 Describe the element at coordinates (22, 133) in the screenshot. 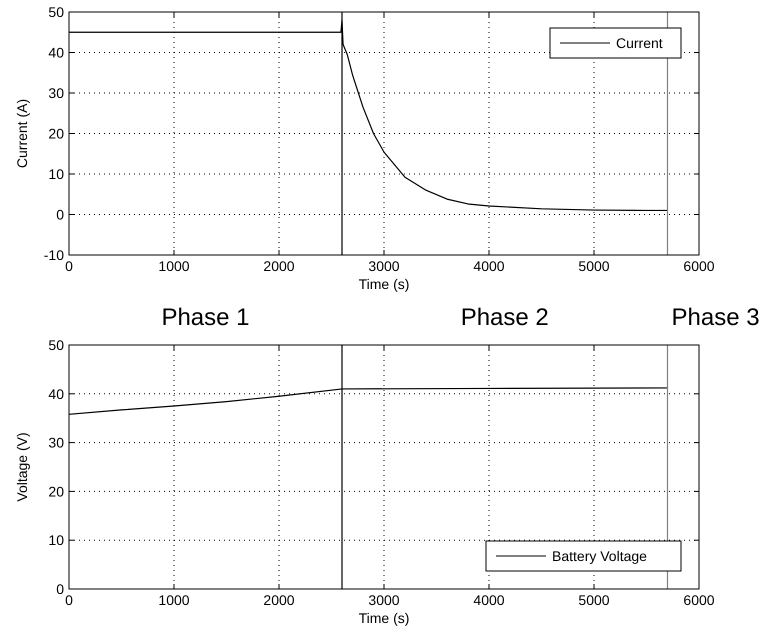

I see `y-axis-title: Current (A)` at that location.